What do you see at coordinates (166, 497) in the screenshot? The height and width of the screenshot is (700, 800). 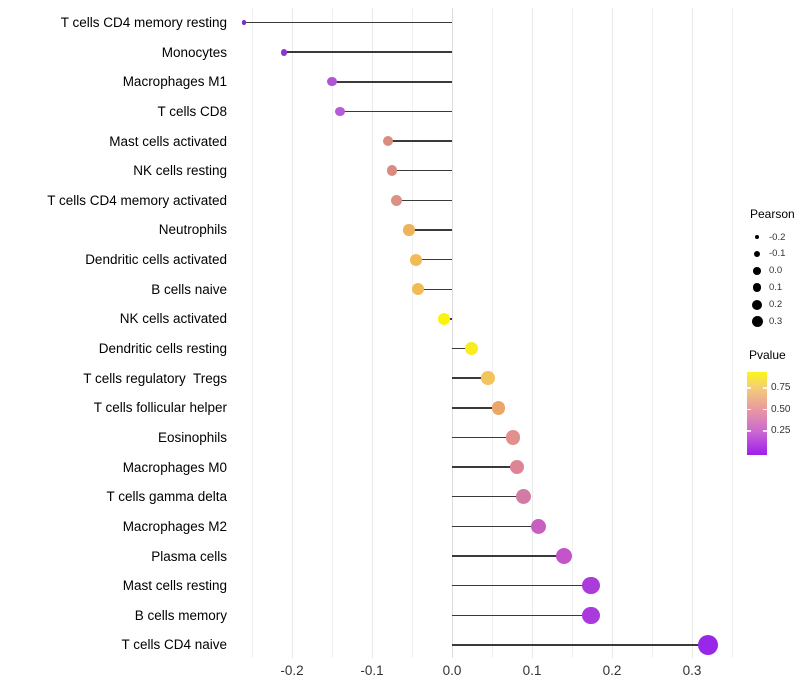 I see `category-label: T cells gamma delta` at bounding box center [166, 497].